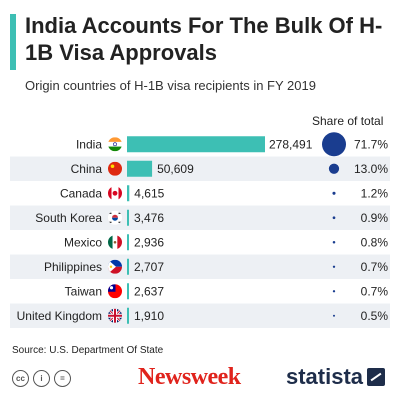 The height and width of the screenshot is (400, 400). Describe the element at coordinates (87, 169) in the screenshot. I see `category-label: China` at that location.